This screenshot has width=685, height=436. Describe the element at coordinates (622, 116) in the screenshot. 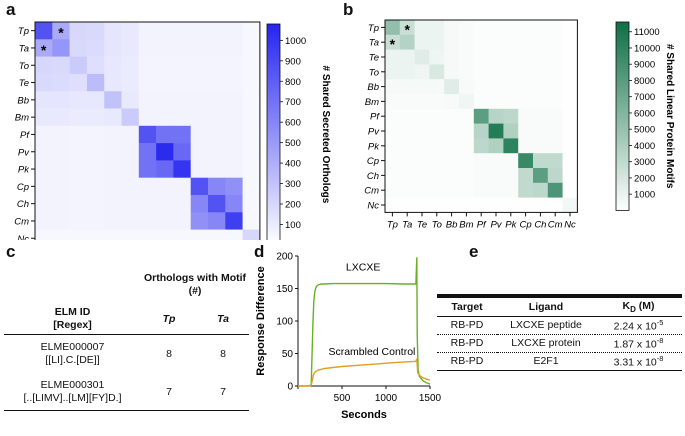

I see `colorbar` at that location.